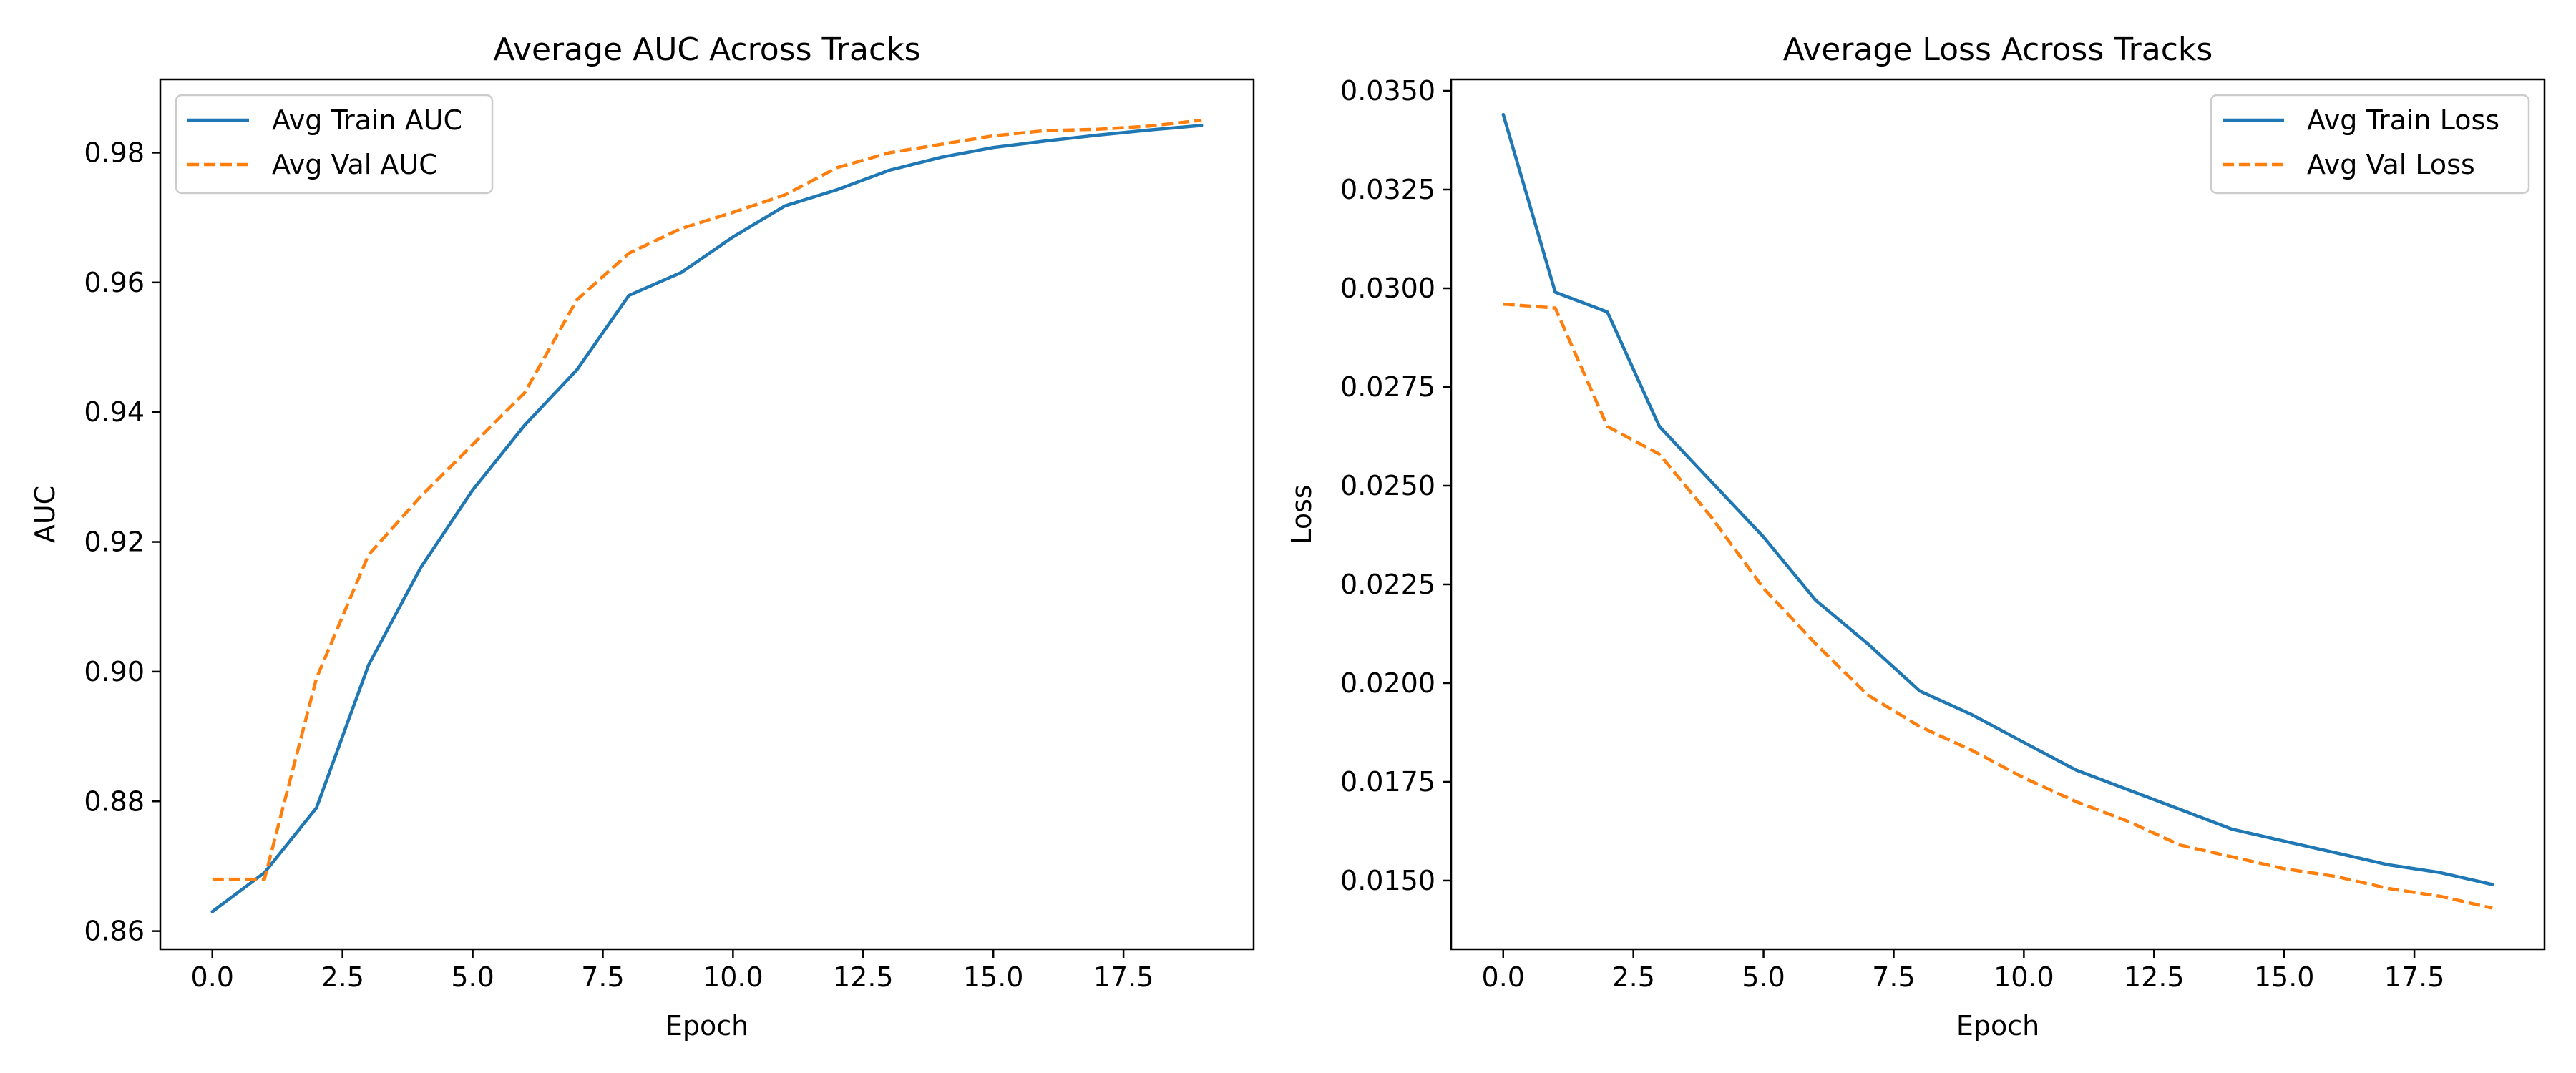 The height and width of the screenshot is (1073, 2576). I want to click on loss-x-tick-label: 17.5, so click(2414, 977).